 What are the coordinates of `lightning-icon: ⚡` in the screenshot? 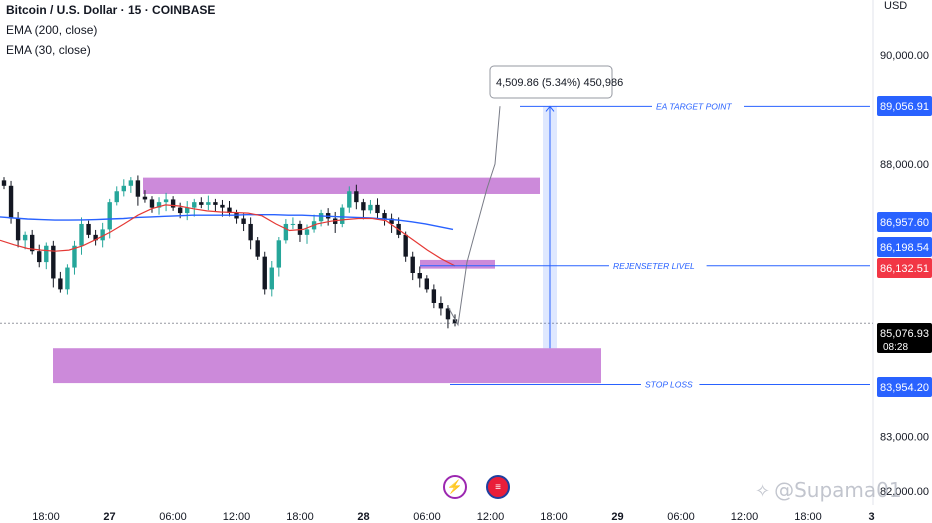 It's located at (455, 487).